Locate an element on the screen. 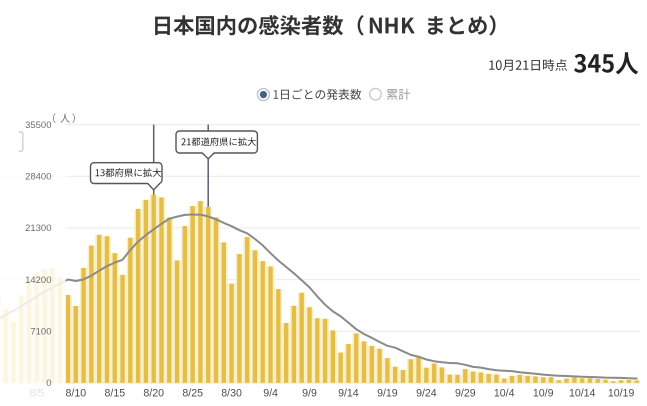 This screenshot has width=647, height=406. svg-text: 9/19 is located at coordinates (387, 394).